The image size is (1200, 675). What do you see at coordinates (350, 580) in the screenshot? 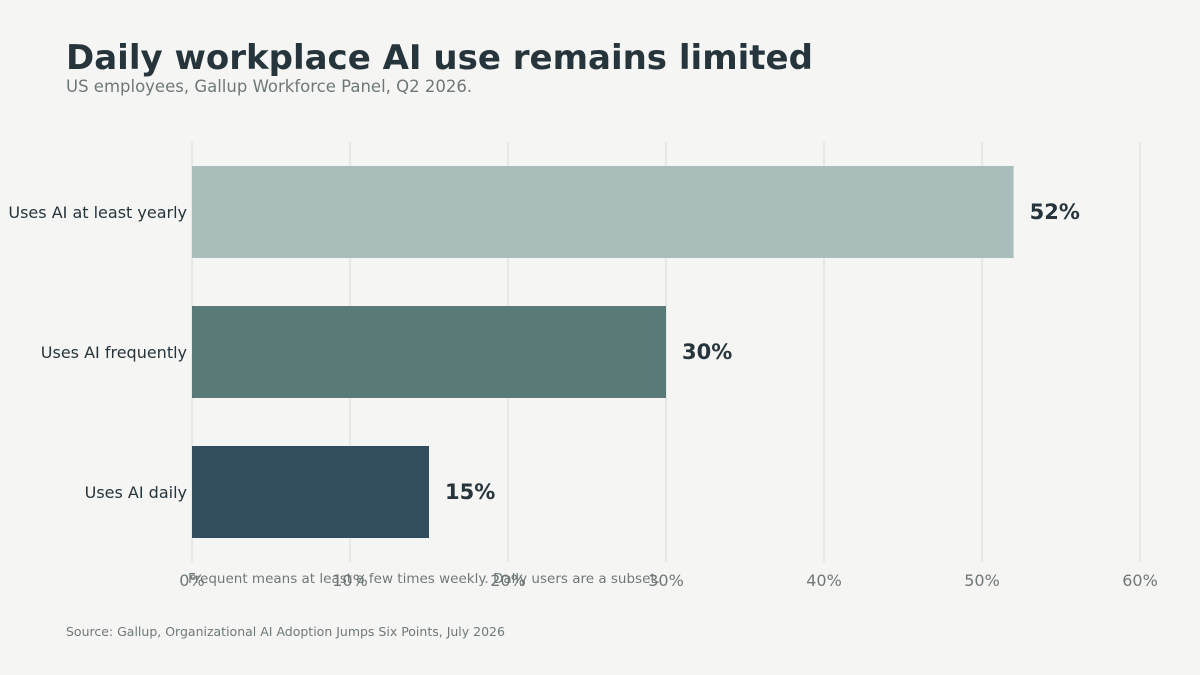
I see `x-tick-label: 10%` at bounding box center [350, 580].